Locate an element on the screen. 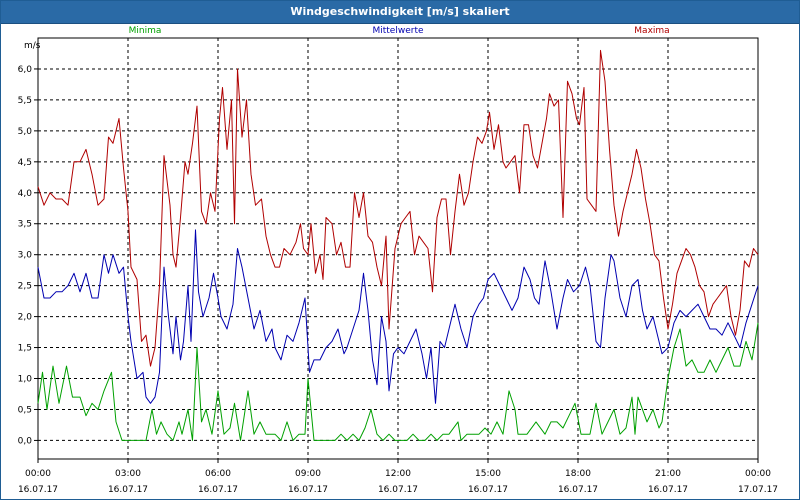 The height and width of the screenshot is (500, 800). legend-mittelwerte: Mittelwerte is located at coordinates (397, 31).